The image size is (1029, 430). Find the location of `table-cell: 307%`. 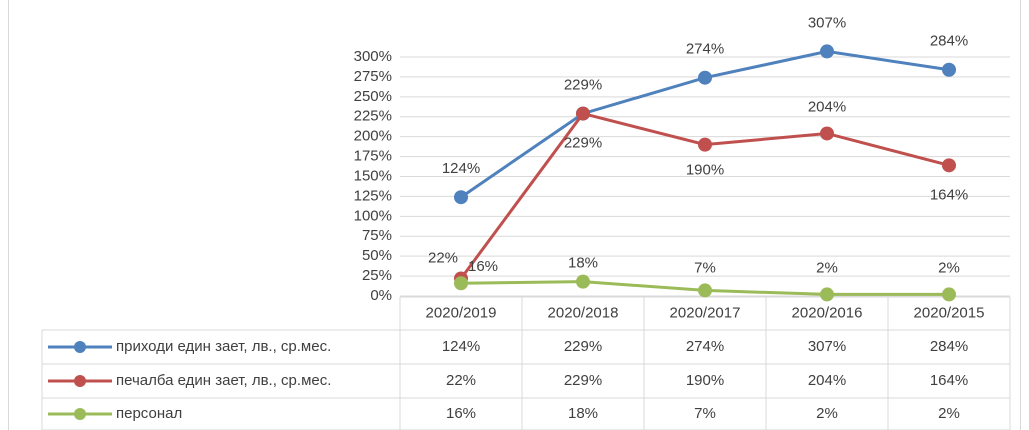

table-cell: 307% is located at coordinates (827, 346).